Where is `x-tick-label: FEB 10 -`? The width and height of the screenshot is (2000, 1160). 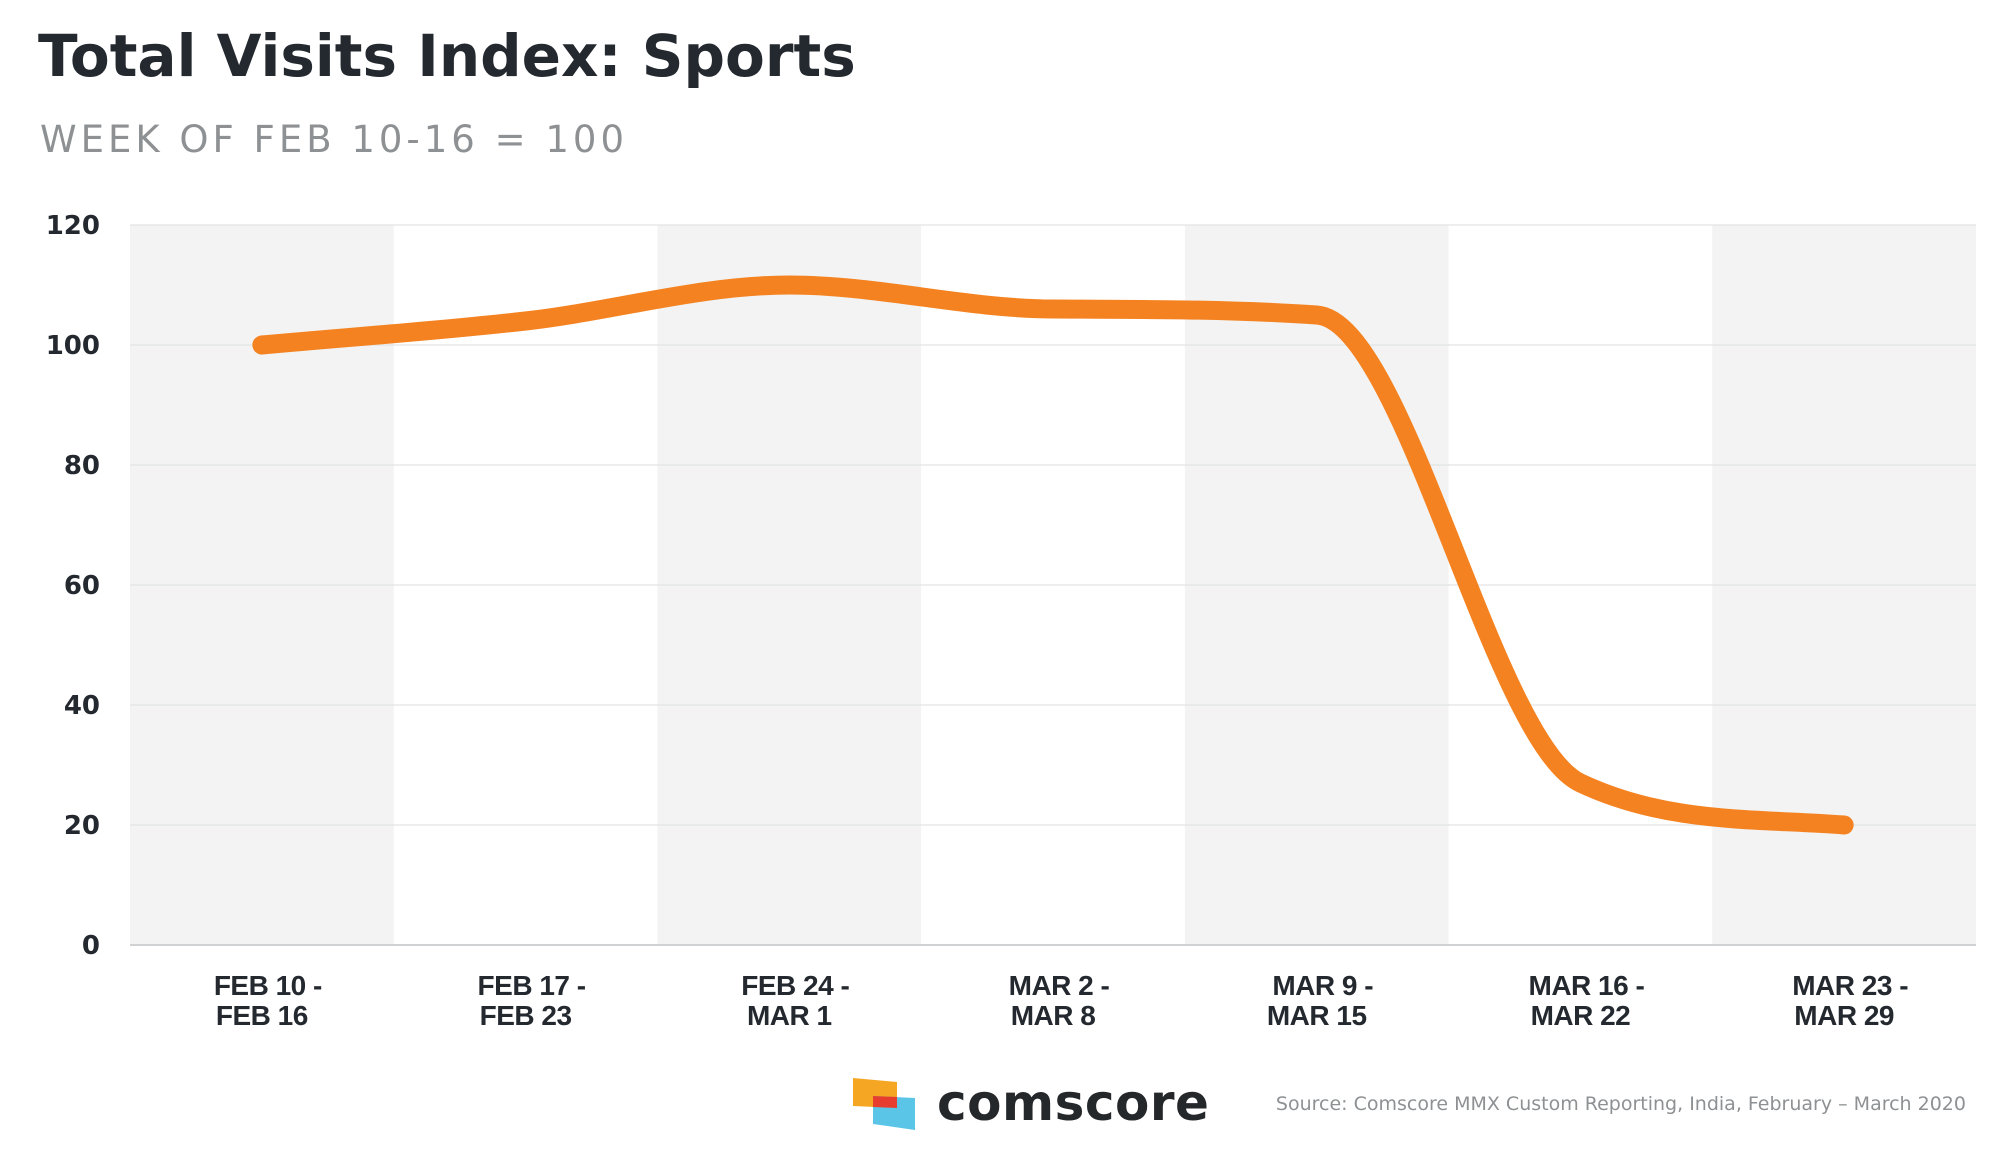 x-tick-label: FEB 10 - is located at coordinates (268, 985).